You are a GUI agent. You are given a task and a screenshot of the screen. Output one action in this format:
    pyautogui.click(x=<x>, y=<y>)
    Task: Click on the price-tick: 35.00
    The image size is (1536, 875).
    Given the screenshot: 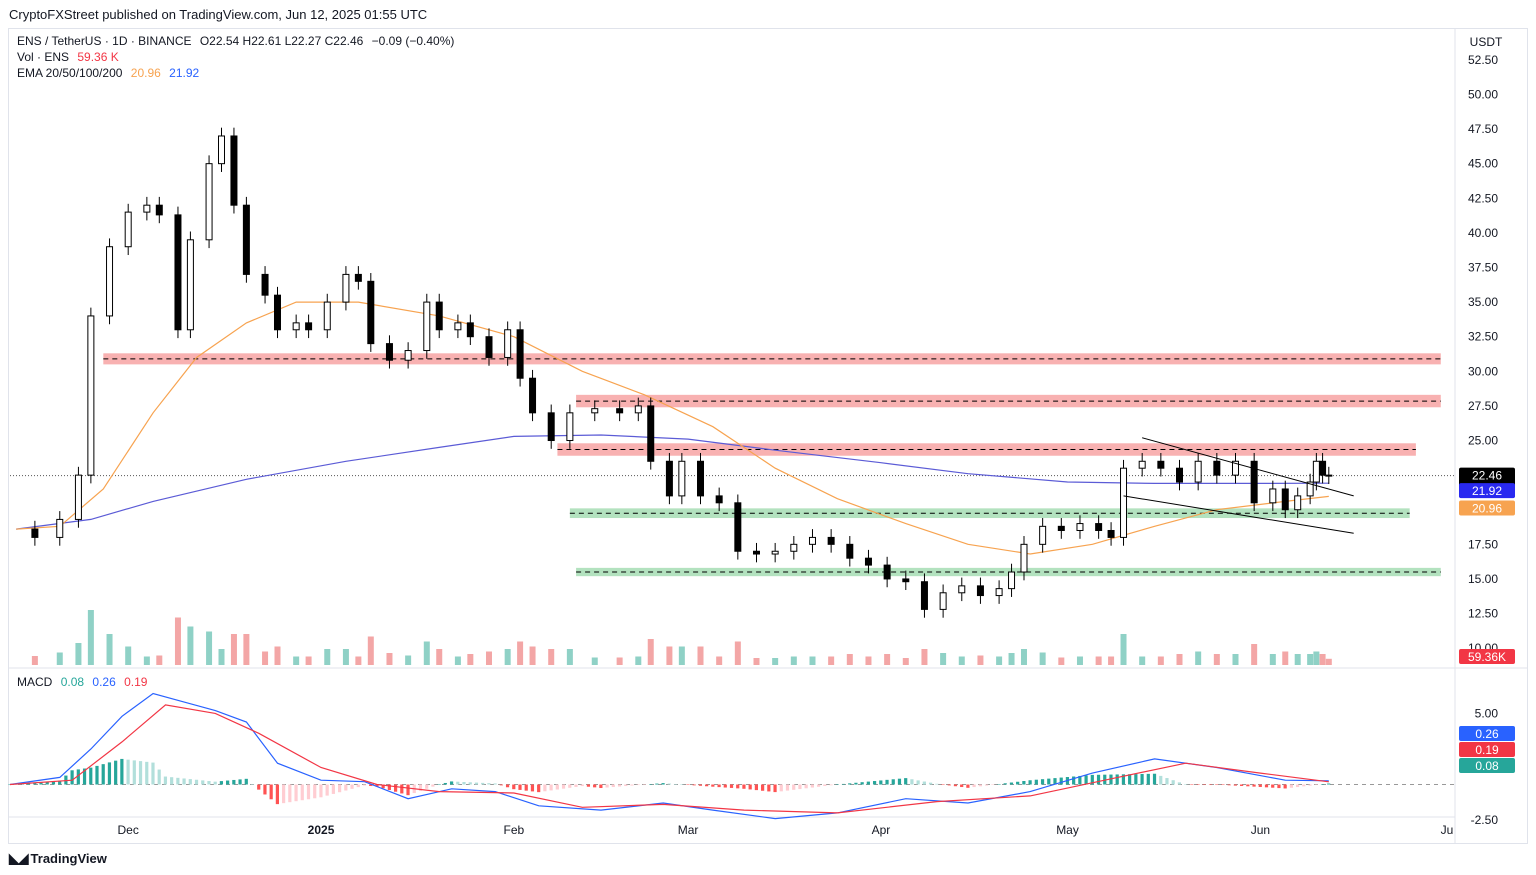 What is the action you would take?
    pyautogui.click(x=1483, y=302)
    